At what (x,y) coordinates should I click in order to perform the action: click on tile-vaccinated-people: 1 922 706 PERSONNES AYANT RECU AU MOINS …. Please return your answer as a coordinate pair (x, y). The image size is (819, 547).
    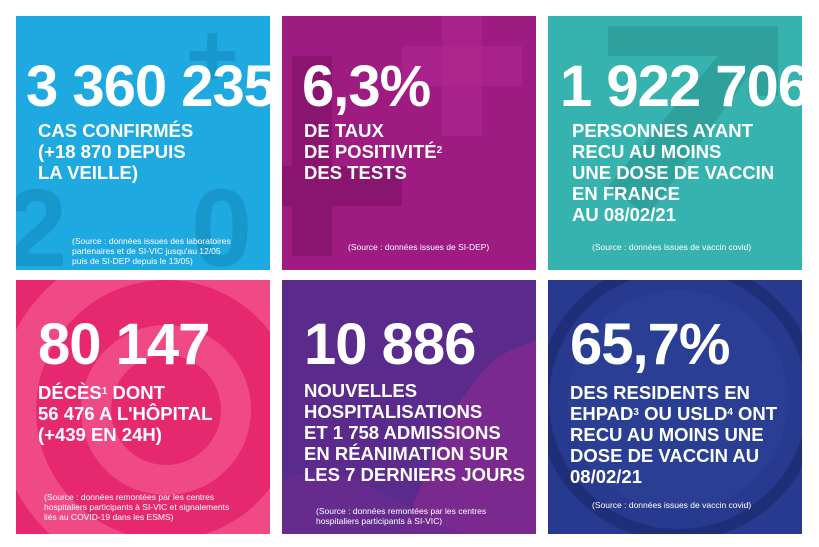
    Looking at the image, I should click on (675, 143).